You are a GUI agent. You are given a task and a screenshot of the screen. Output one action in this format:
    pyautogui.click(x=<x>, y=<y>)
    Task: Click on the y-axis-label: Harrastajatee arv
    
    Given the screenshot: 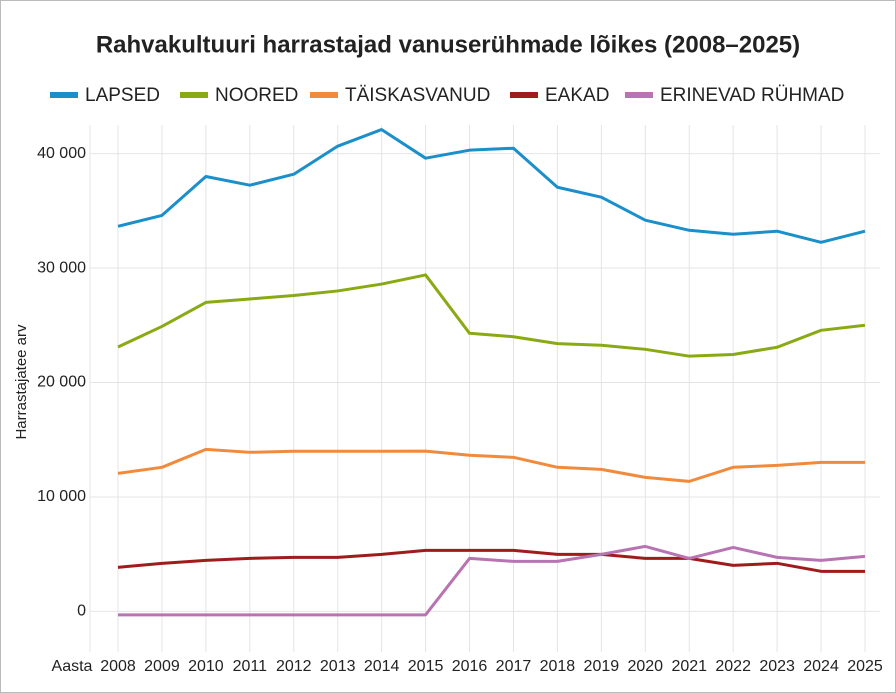 What is the action you would take?
    pyautogui.click(x=21, y=382)
    